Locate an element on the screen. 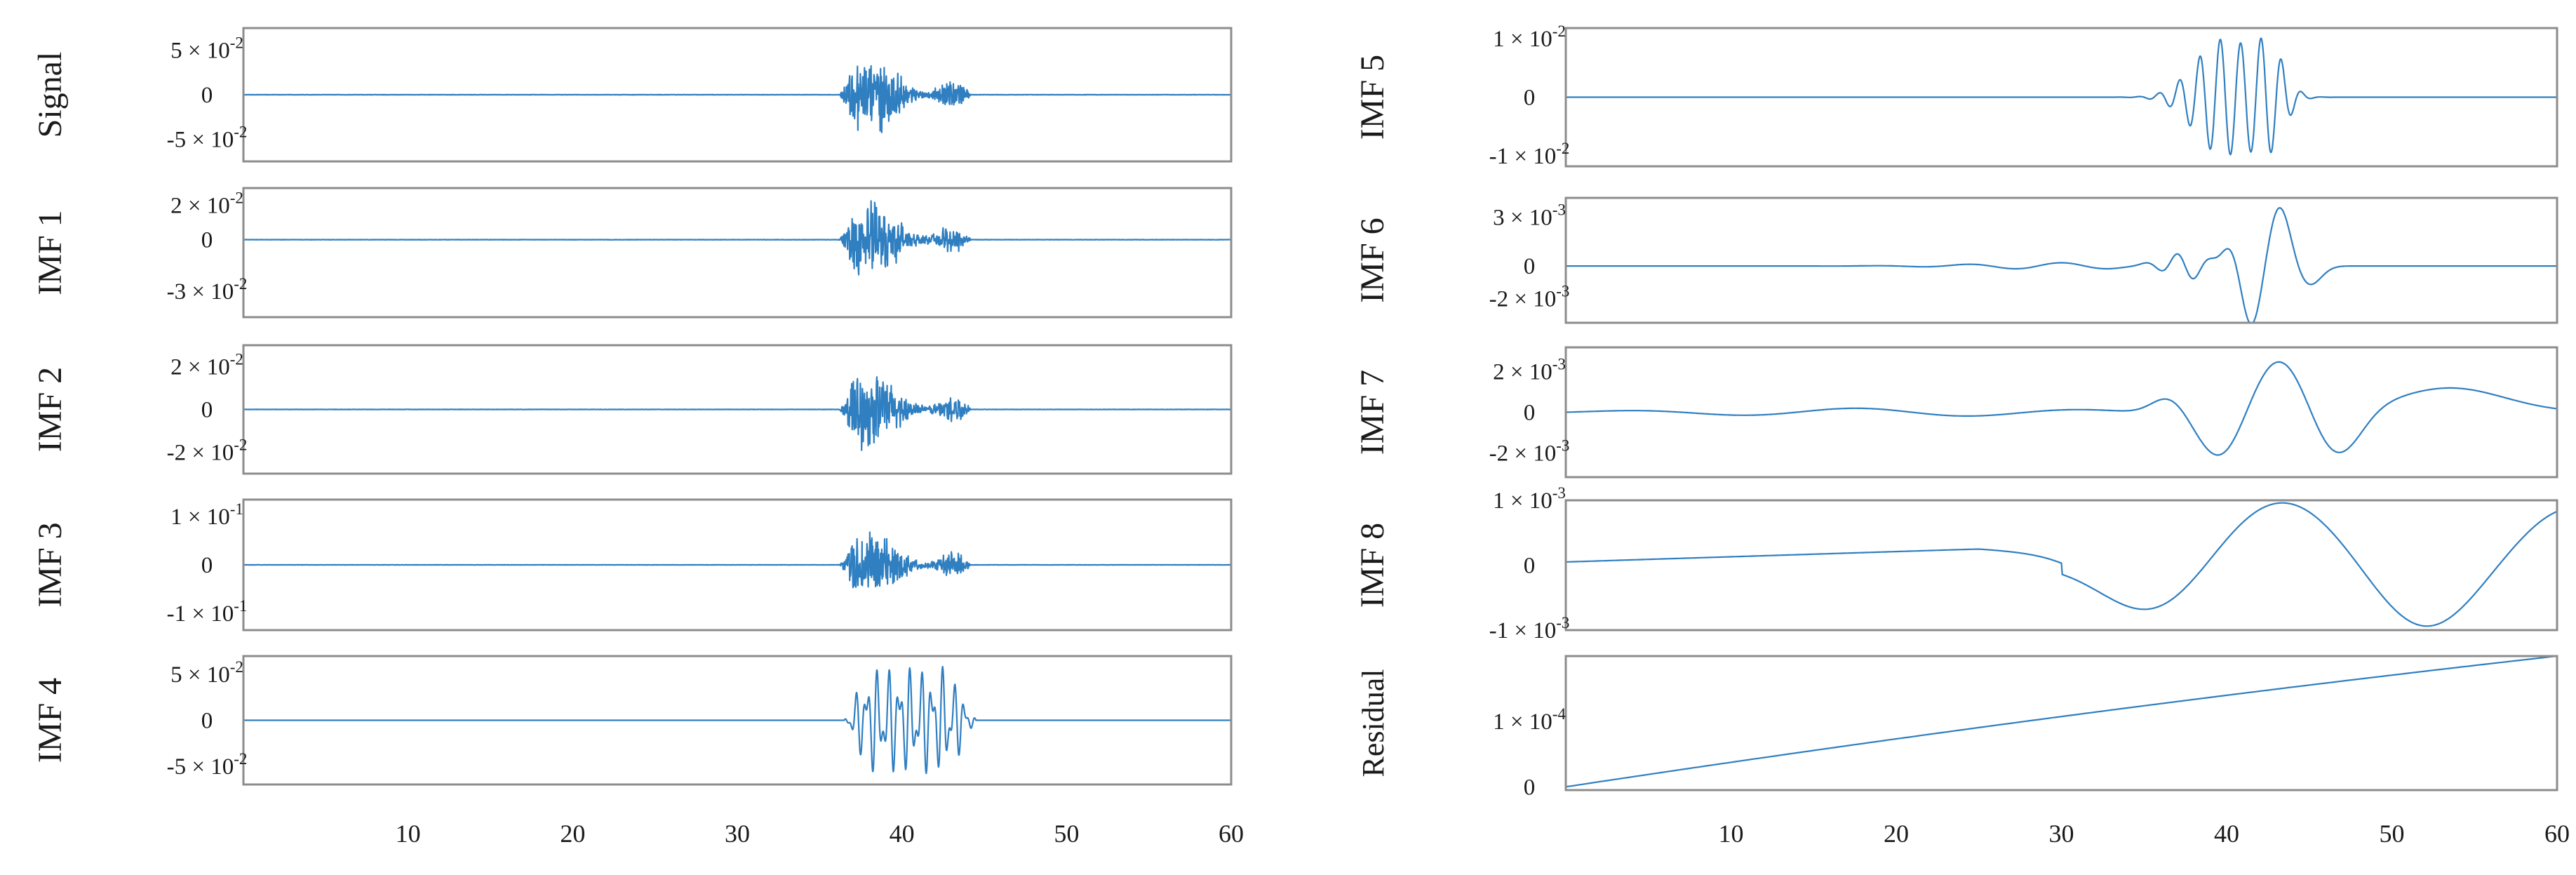 The width and height of the screenshot is (2576, 875). y-tick-mantissa: 5 is located at coordinates (176, 675).